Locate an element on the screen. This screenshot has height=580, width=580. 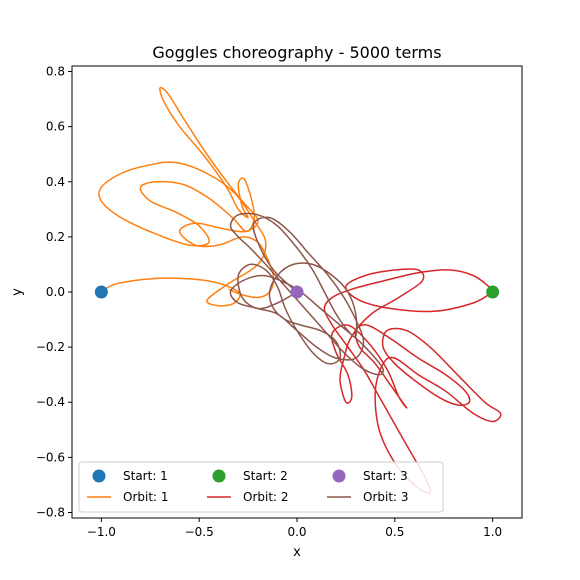
y-tick-label: −0.4 is located at coordinates (50, 402).